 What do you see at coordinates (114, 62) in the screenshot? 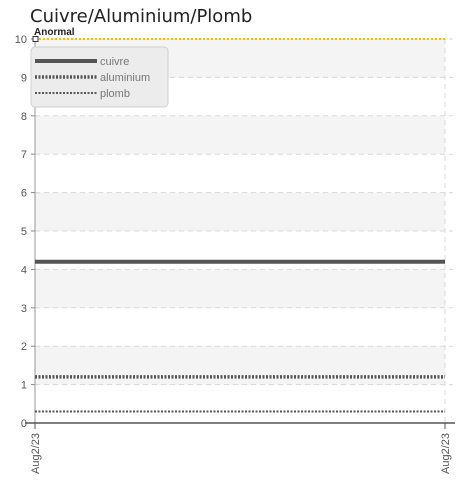
I see `legend-label-cuivre: cuivre` at bounding box center [114, 62].